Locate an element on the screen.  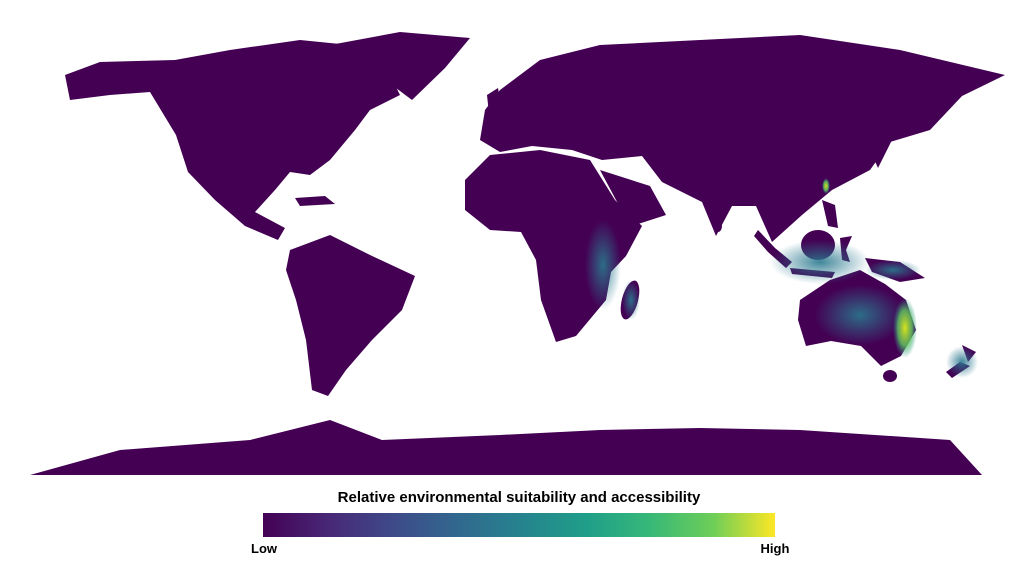
sea-highlight is located at coordinates (820, 262).